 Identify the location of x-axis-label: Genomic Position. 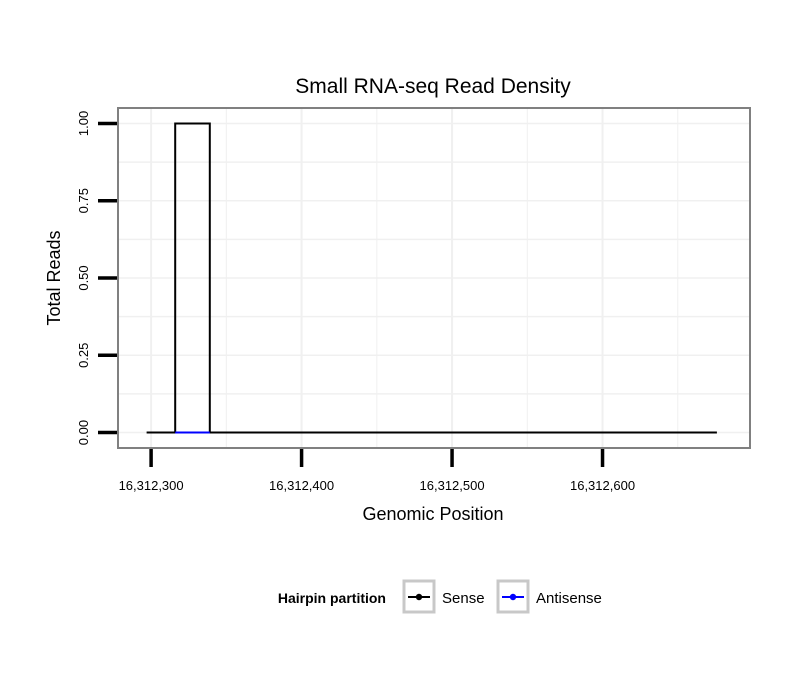
(432, 514).